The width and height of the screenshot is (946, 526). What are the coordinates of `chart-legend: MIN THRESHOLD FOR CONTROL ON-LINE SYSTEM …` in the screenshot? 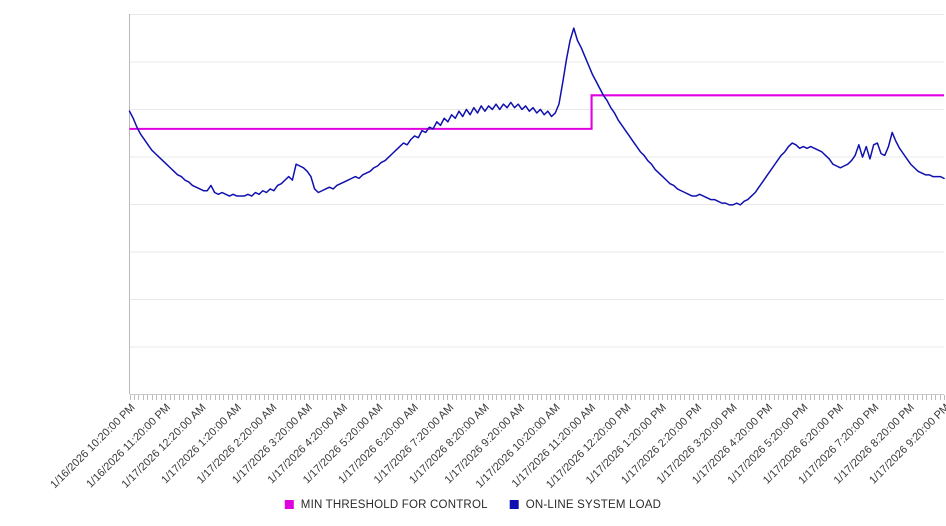 It's located at (472, 505).